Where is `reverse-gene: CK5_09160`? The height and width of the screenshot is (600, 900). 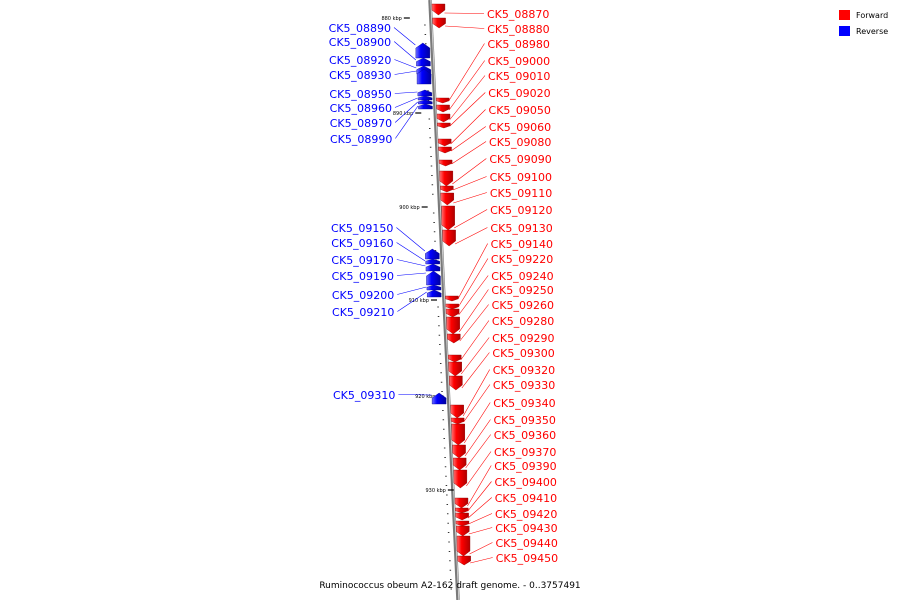
reverse-gene: CK5_09160 is located at coordinates (385, 251).